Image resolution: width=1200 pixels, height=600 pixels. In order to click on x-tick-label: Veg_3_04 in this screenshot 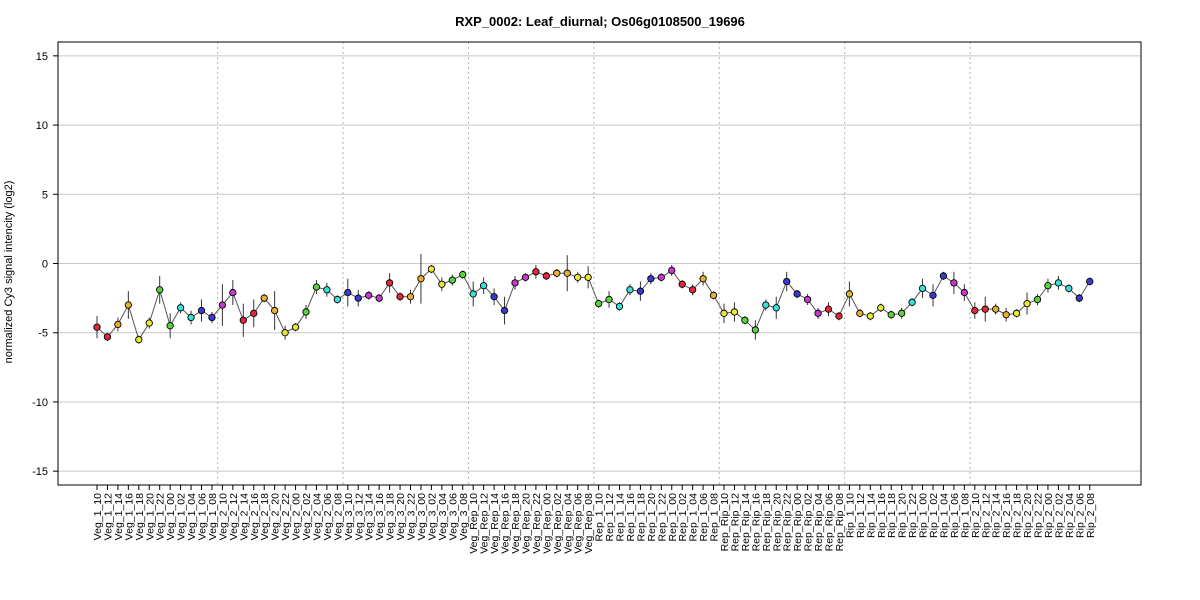, I will do `click(443, 516)`.